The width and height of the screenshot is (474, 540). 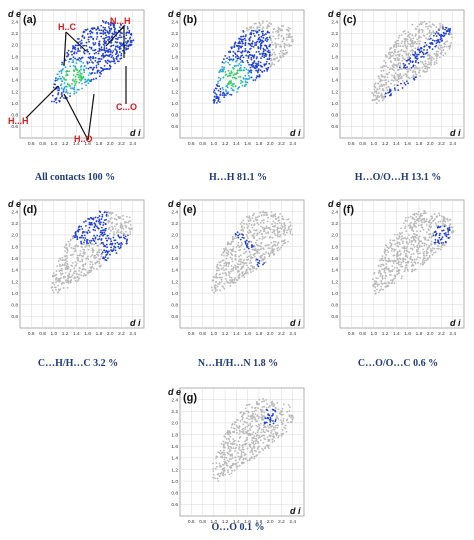 What do you see at coordinates (174, 81) in the screenshot?
I see `y-tick-label: 1.4` at bounding box center [174, 81].